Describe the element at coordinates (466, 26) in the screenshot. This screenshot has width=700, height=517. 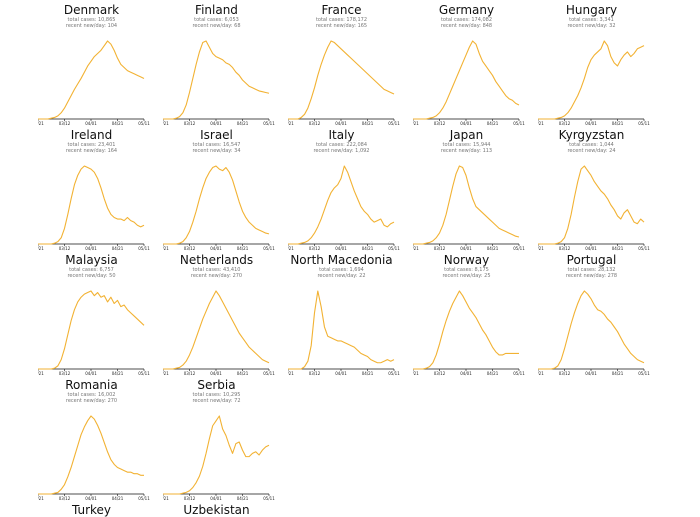
I see `panel-recent-newday: recent new/day: 848` at that location.